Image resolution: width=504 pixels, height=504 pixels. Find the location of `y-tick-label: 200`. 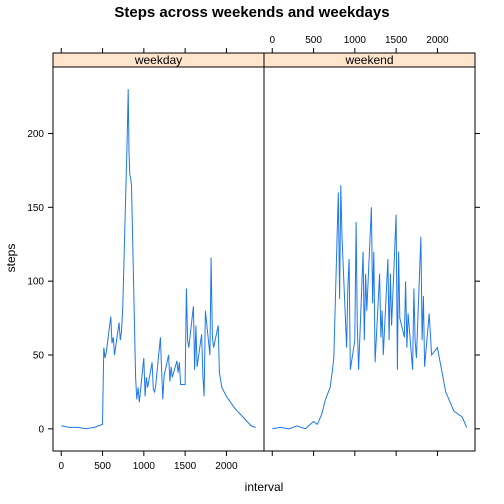

y-tick-label: 200 is located at coordinates (35, 134).